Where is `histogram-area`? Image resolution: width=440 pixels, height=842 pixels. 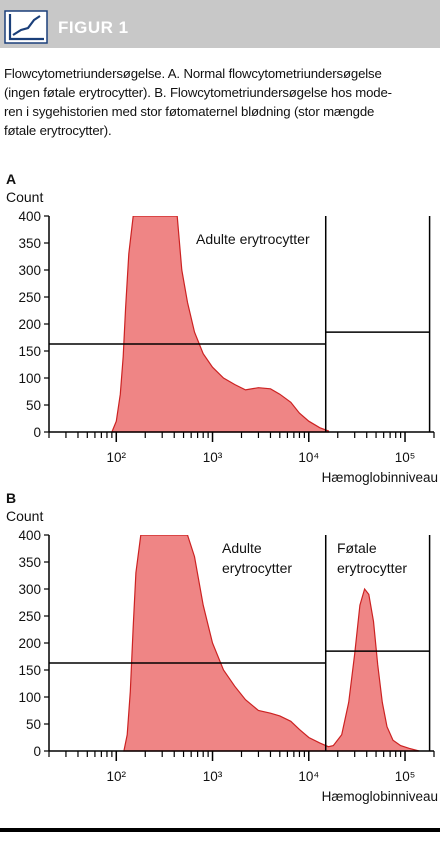
histogram-area is located at coordinates (220, 324).